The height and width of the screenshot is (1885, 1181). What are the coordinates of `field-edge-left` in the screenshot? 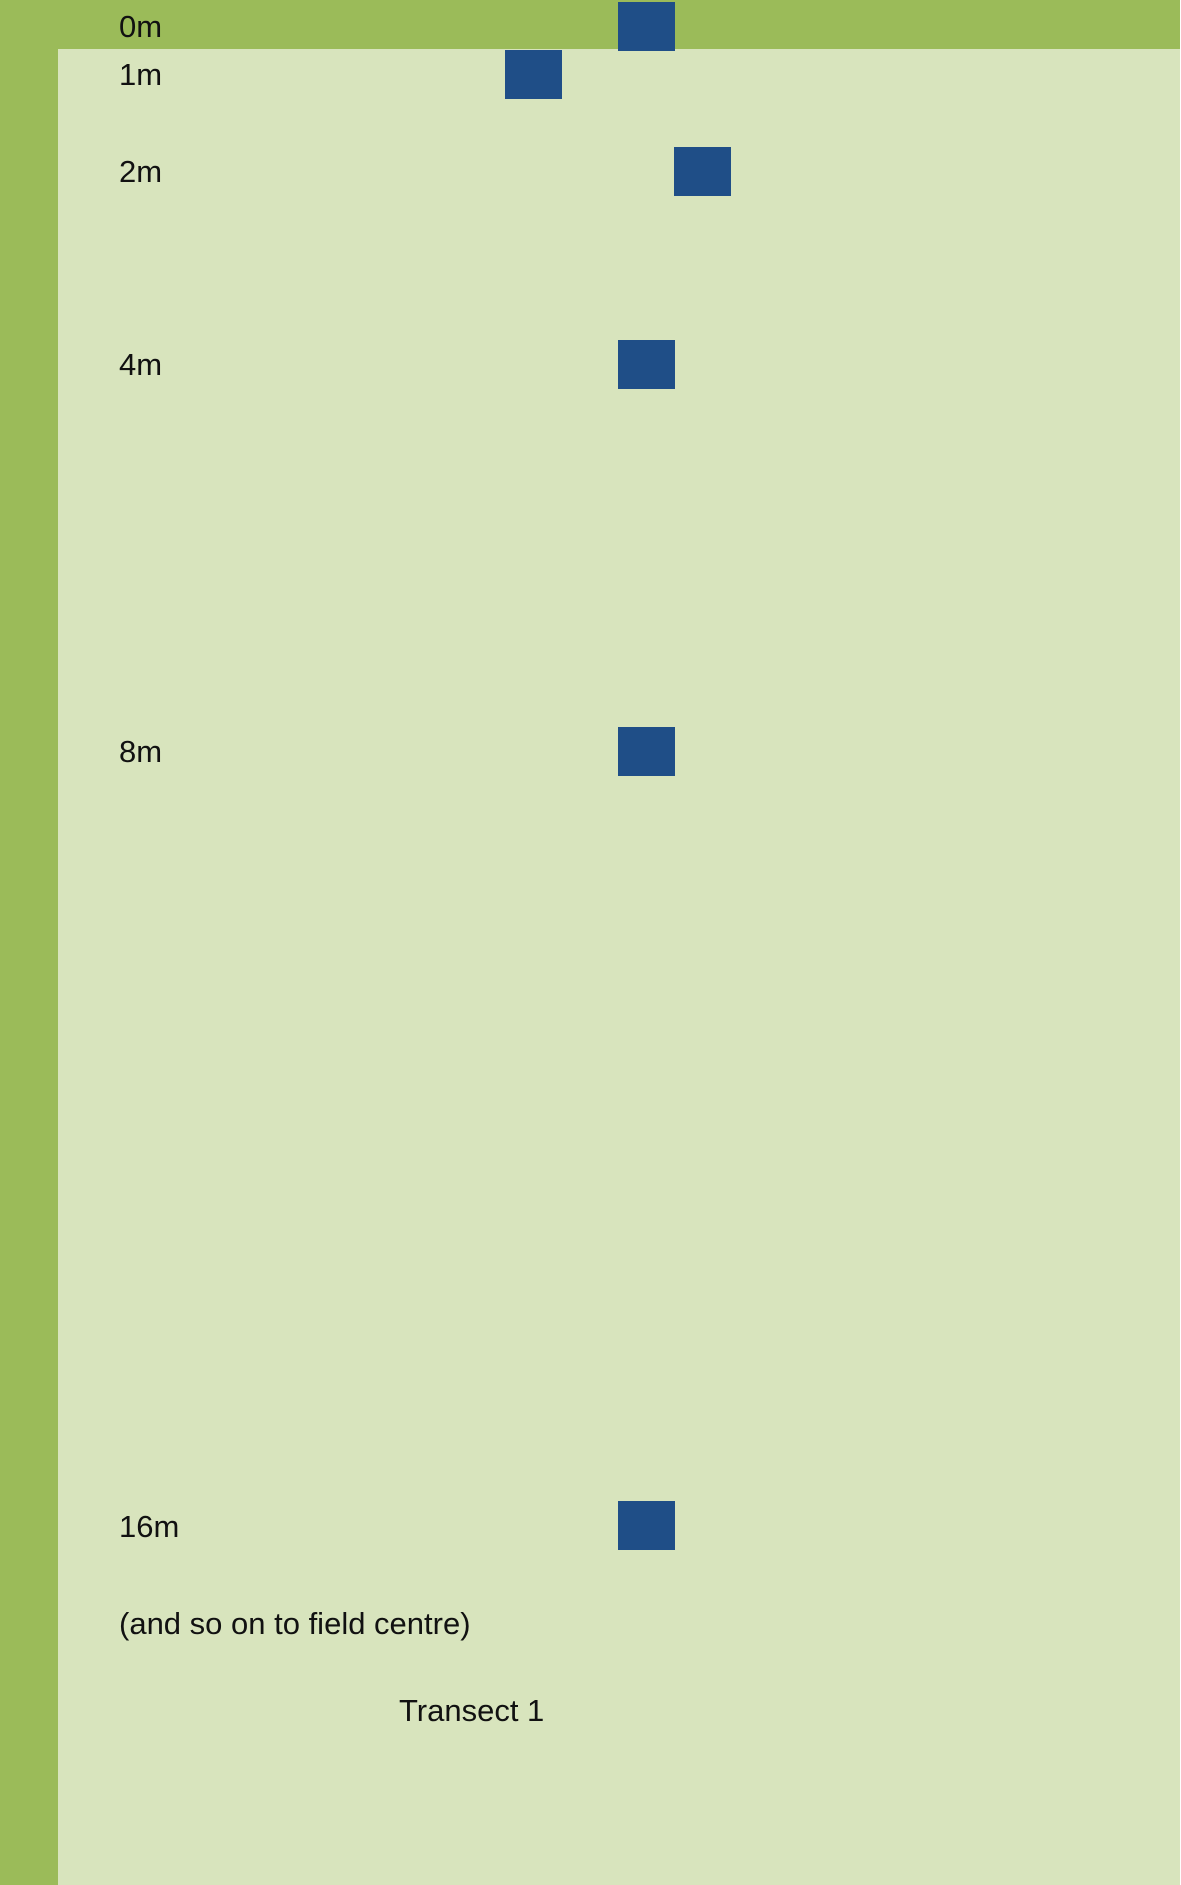 It's located at (29, 942).